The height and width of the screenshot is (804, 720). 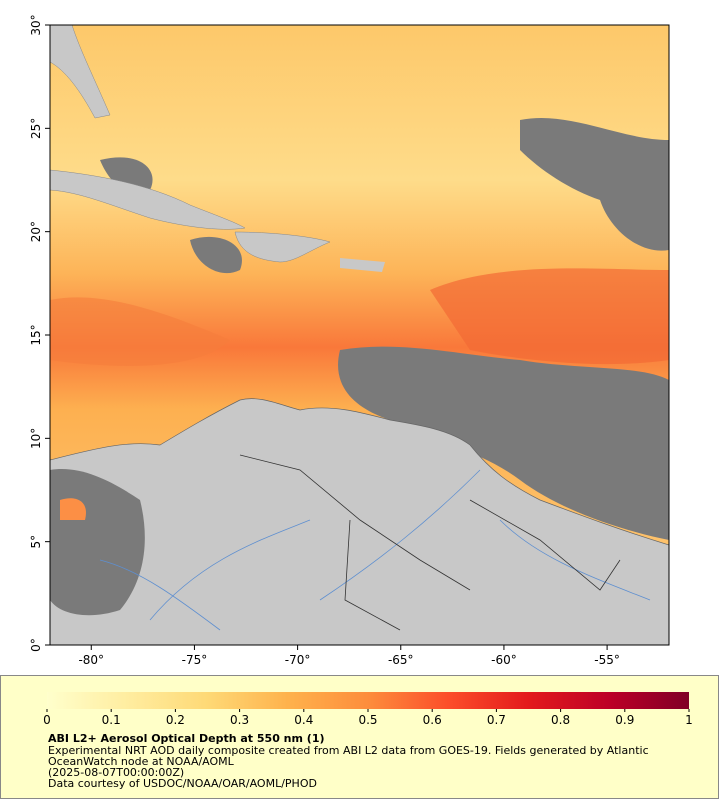 I want to click on colorbar, so click(x=368, y=700).